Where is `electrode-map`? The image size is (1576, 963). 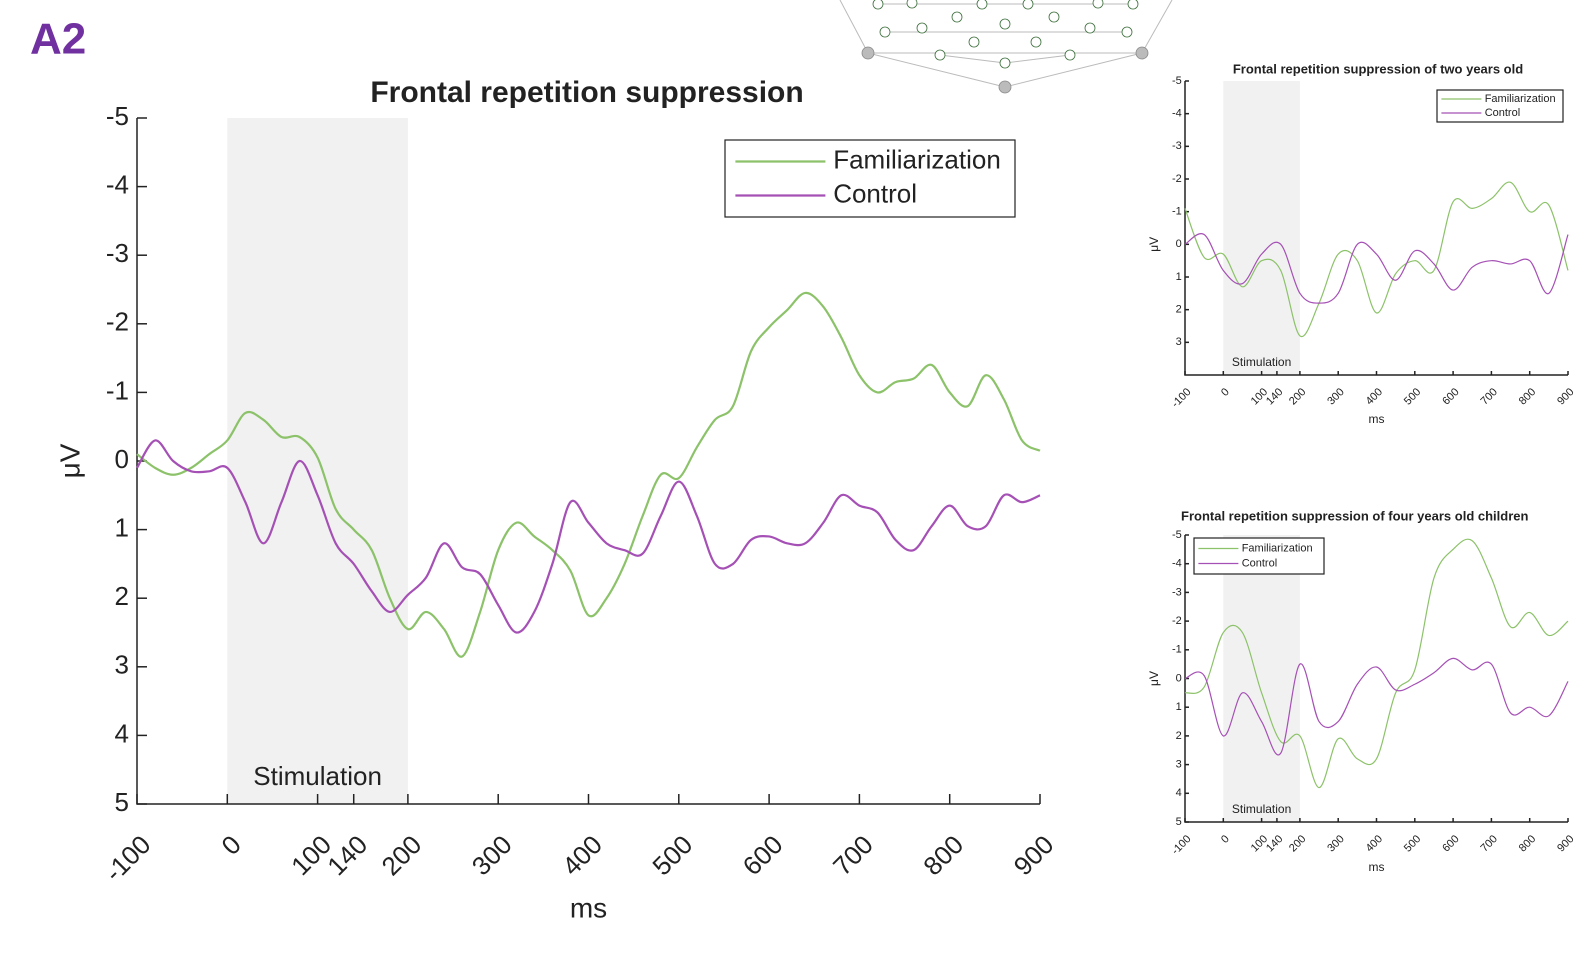
electrode-map is located at coordinates (1006, 47).